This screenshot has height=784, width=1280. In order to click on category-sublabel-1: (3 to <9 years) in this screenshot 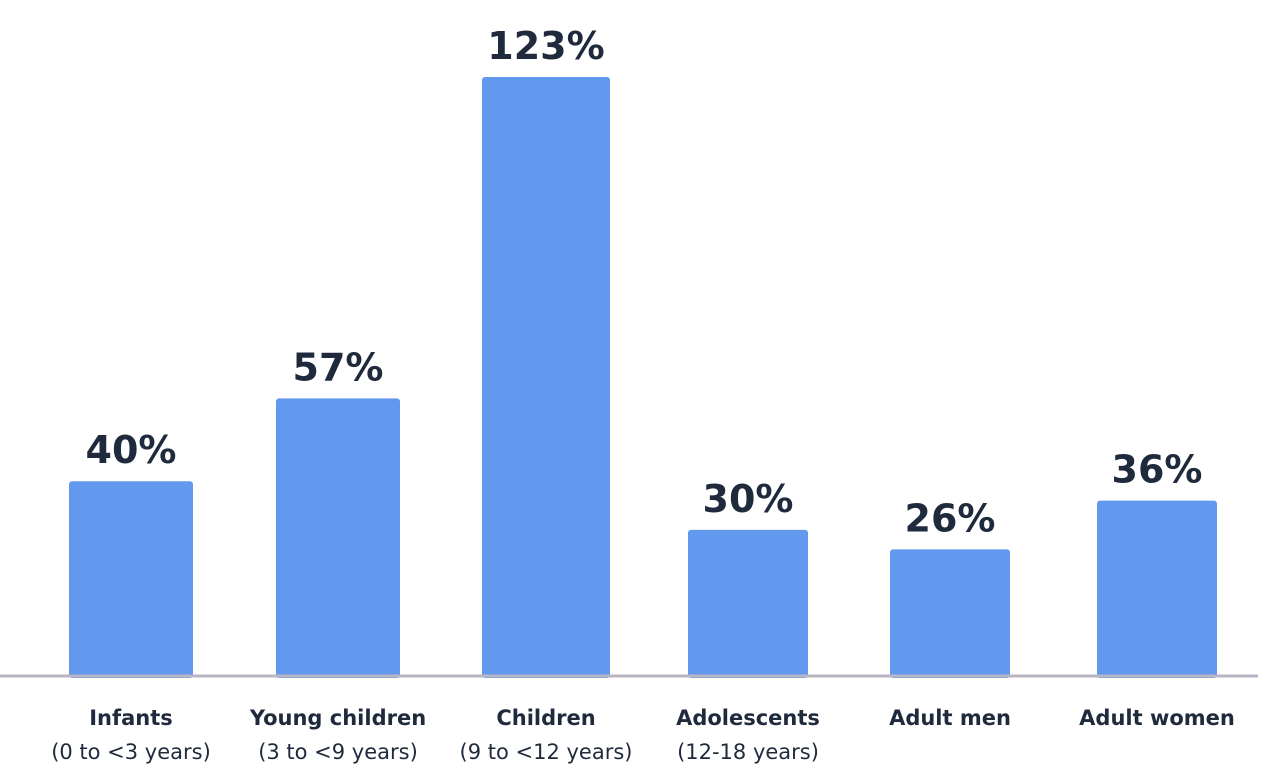, I will do `click(338, 752)`.